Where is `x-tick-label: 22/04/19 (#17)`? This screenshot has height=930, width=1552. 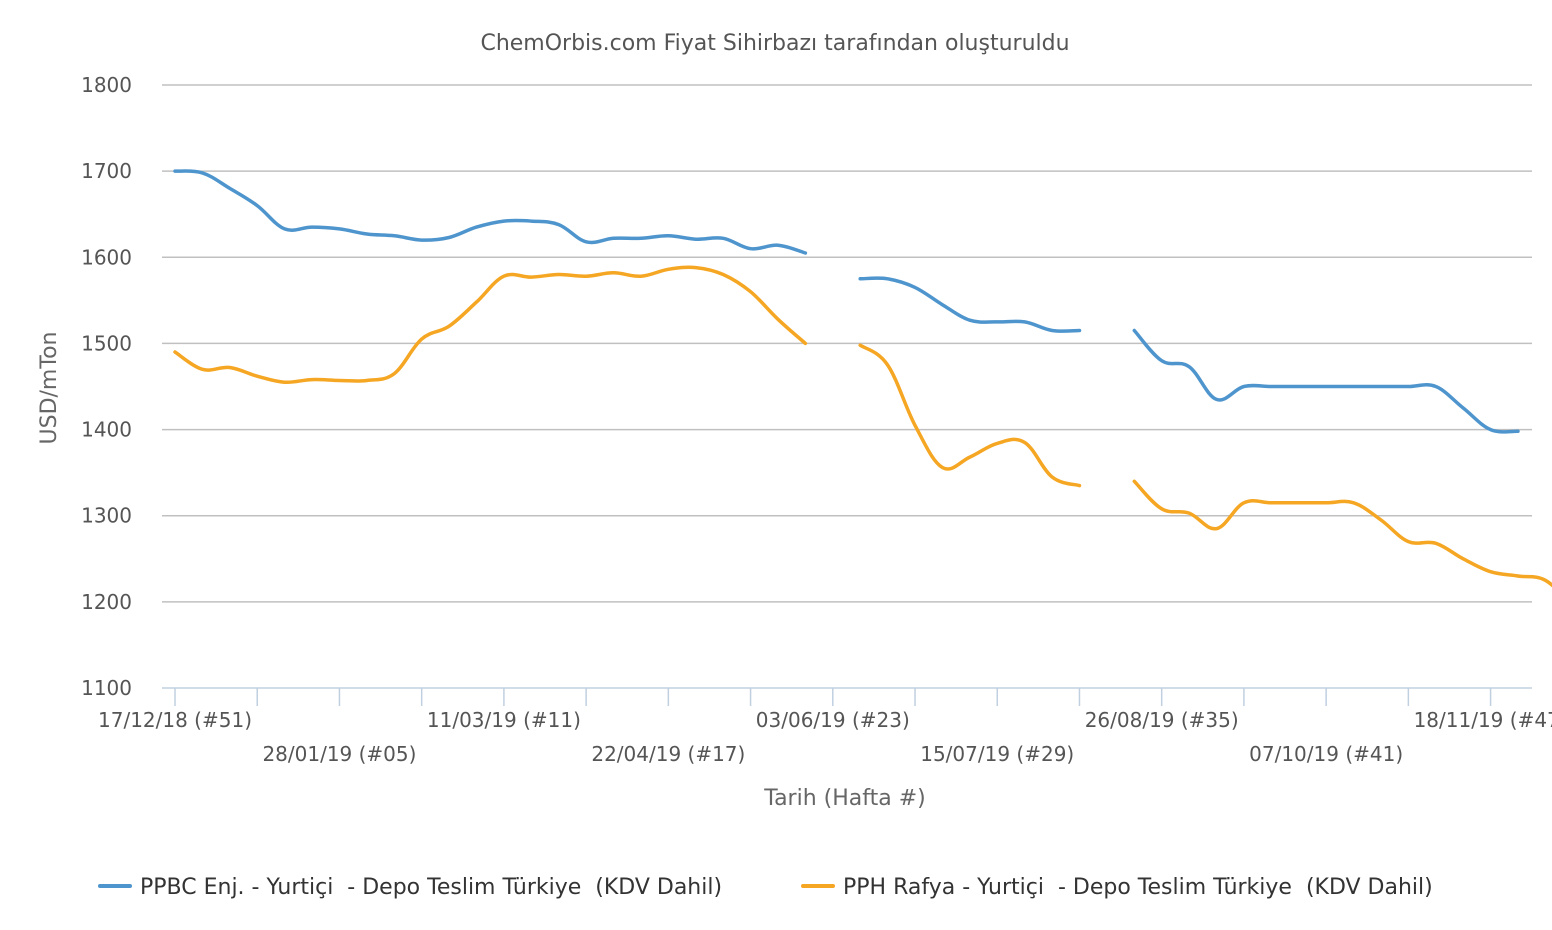 x-tick-label: 22/04/19 (#17) is located at coordinates (668, 754).